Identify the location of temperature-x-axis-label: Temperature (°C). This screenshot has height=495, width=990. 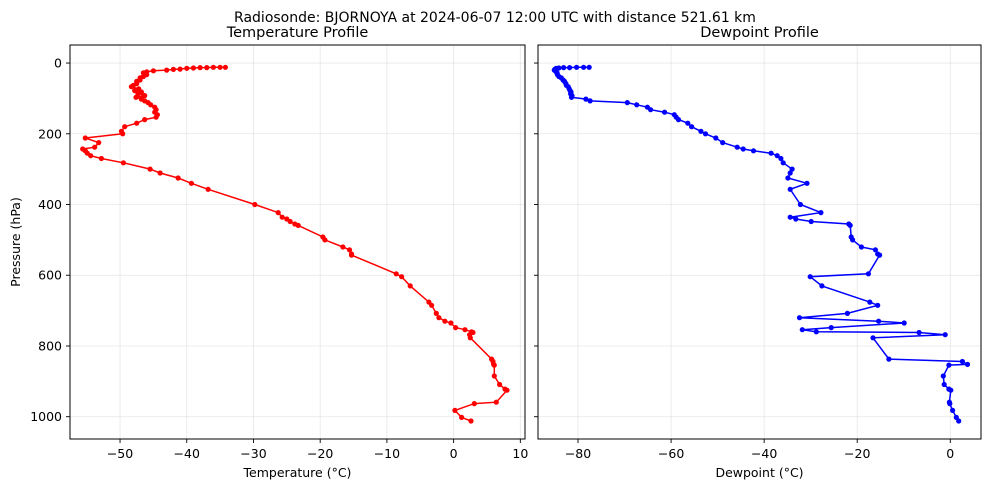
(297, 472).